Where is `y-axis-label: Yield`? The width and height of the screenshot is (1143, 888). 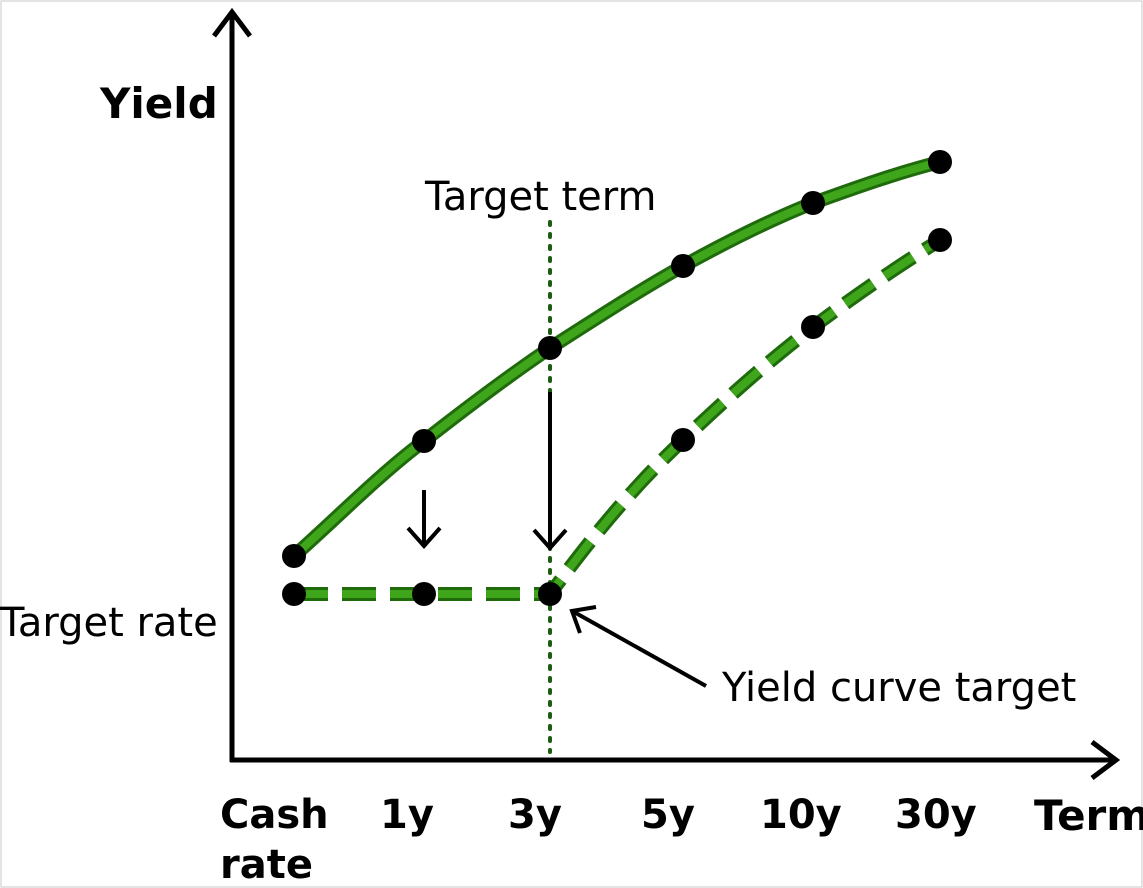 y-axis-label: Yield is located at coordinates (158, 103).